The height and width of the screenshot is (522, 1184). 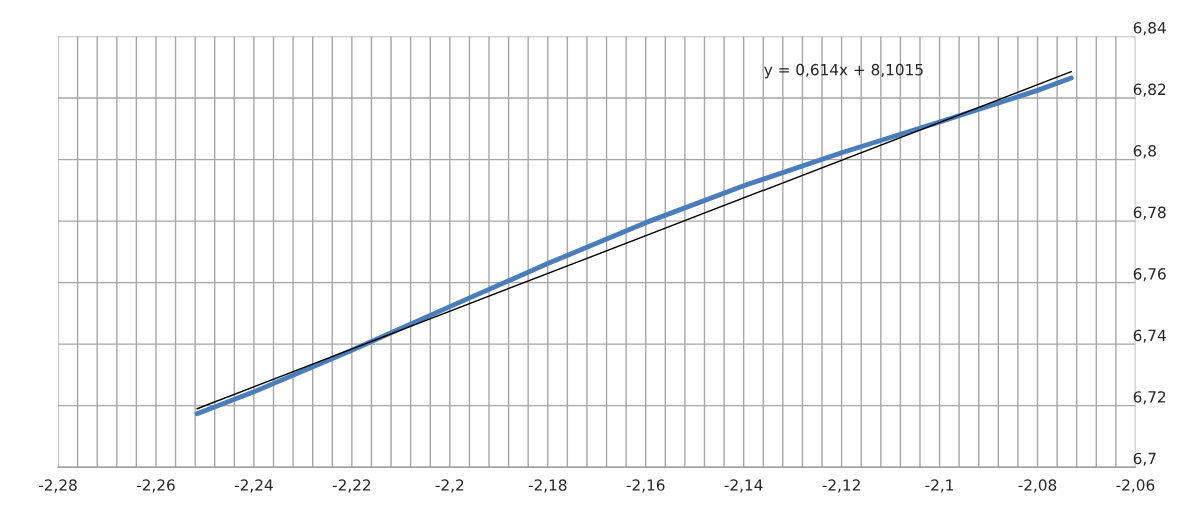 I want to click on x-tick-label: -2,16, so click(x=645, y=486).